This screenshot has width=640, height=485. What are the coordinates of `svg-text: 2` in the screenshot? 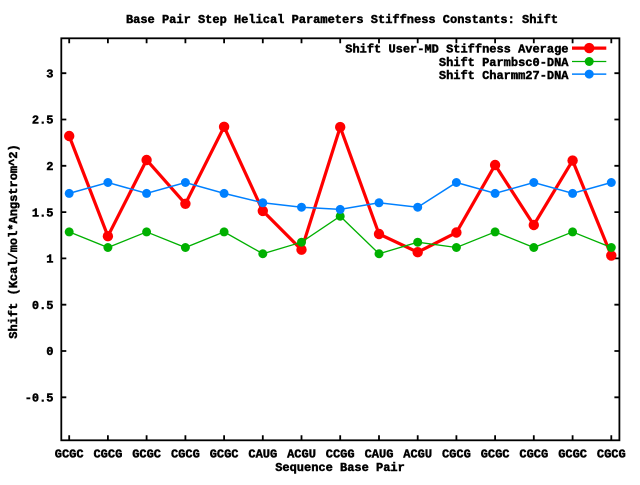 It's located at (49, 167).